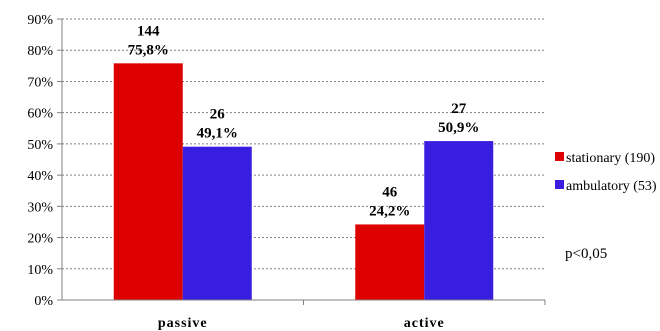 The width and height of the screenshot is (660, 331). Describe the element at coordinates (606, 172) in the screenshot. I see `legend: stationary (190) ambulatory (53)` at that location.